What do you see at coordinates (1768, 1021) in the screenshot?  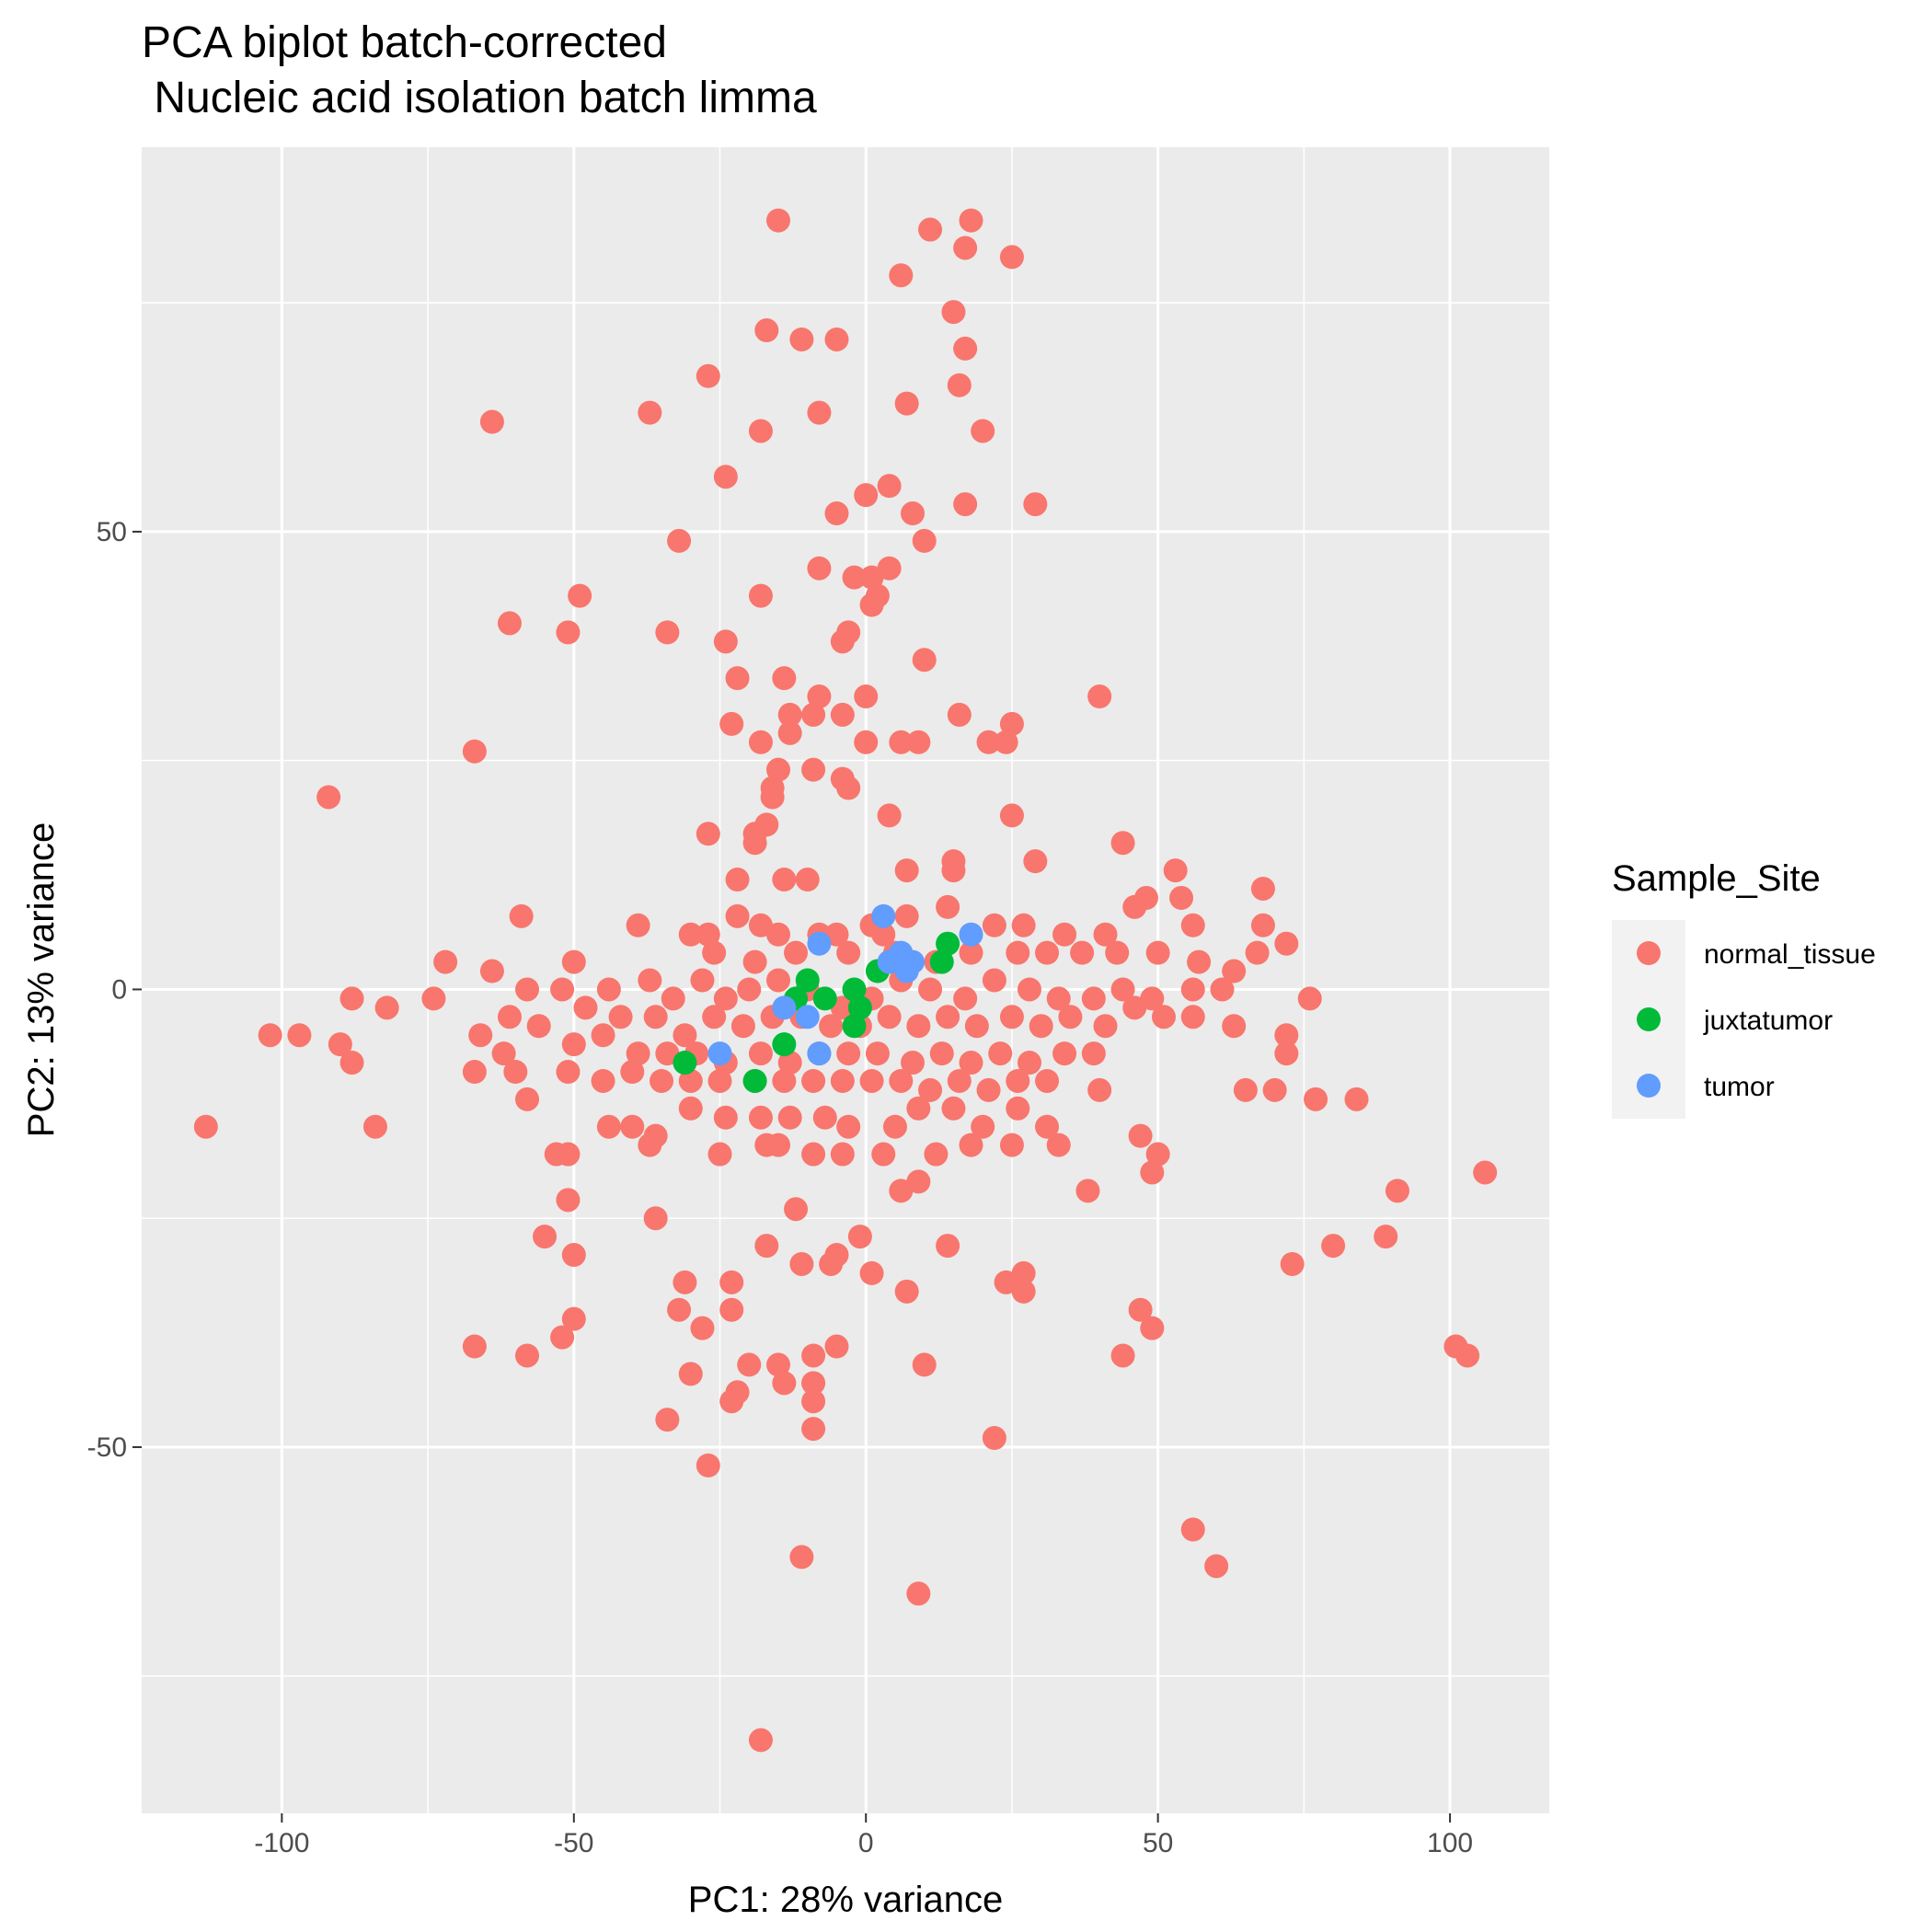 I see `legend-label-juxtatumor: juxtatumor` at bounding box center [1768, 1021].